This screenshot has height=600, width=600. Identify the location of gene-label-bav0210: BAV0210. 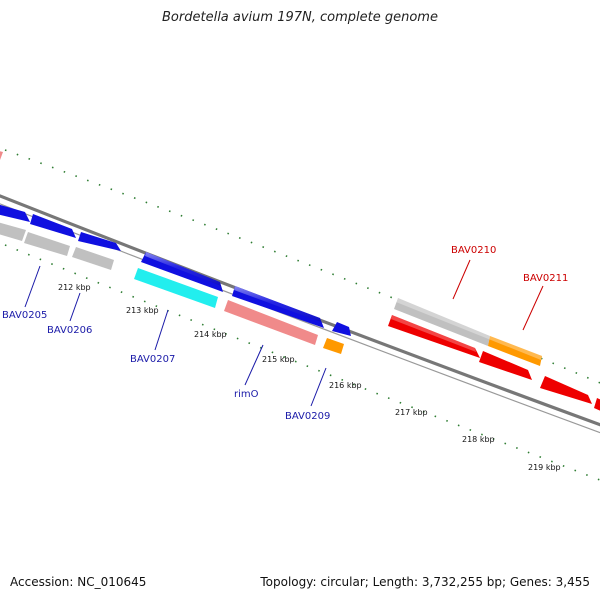
(473, 250).